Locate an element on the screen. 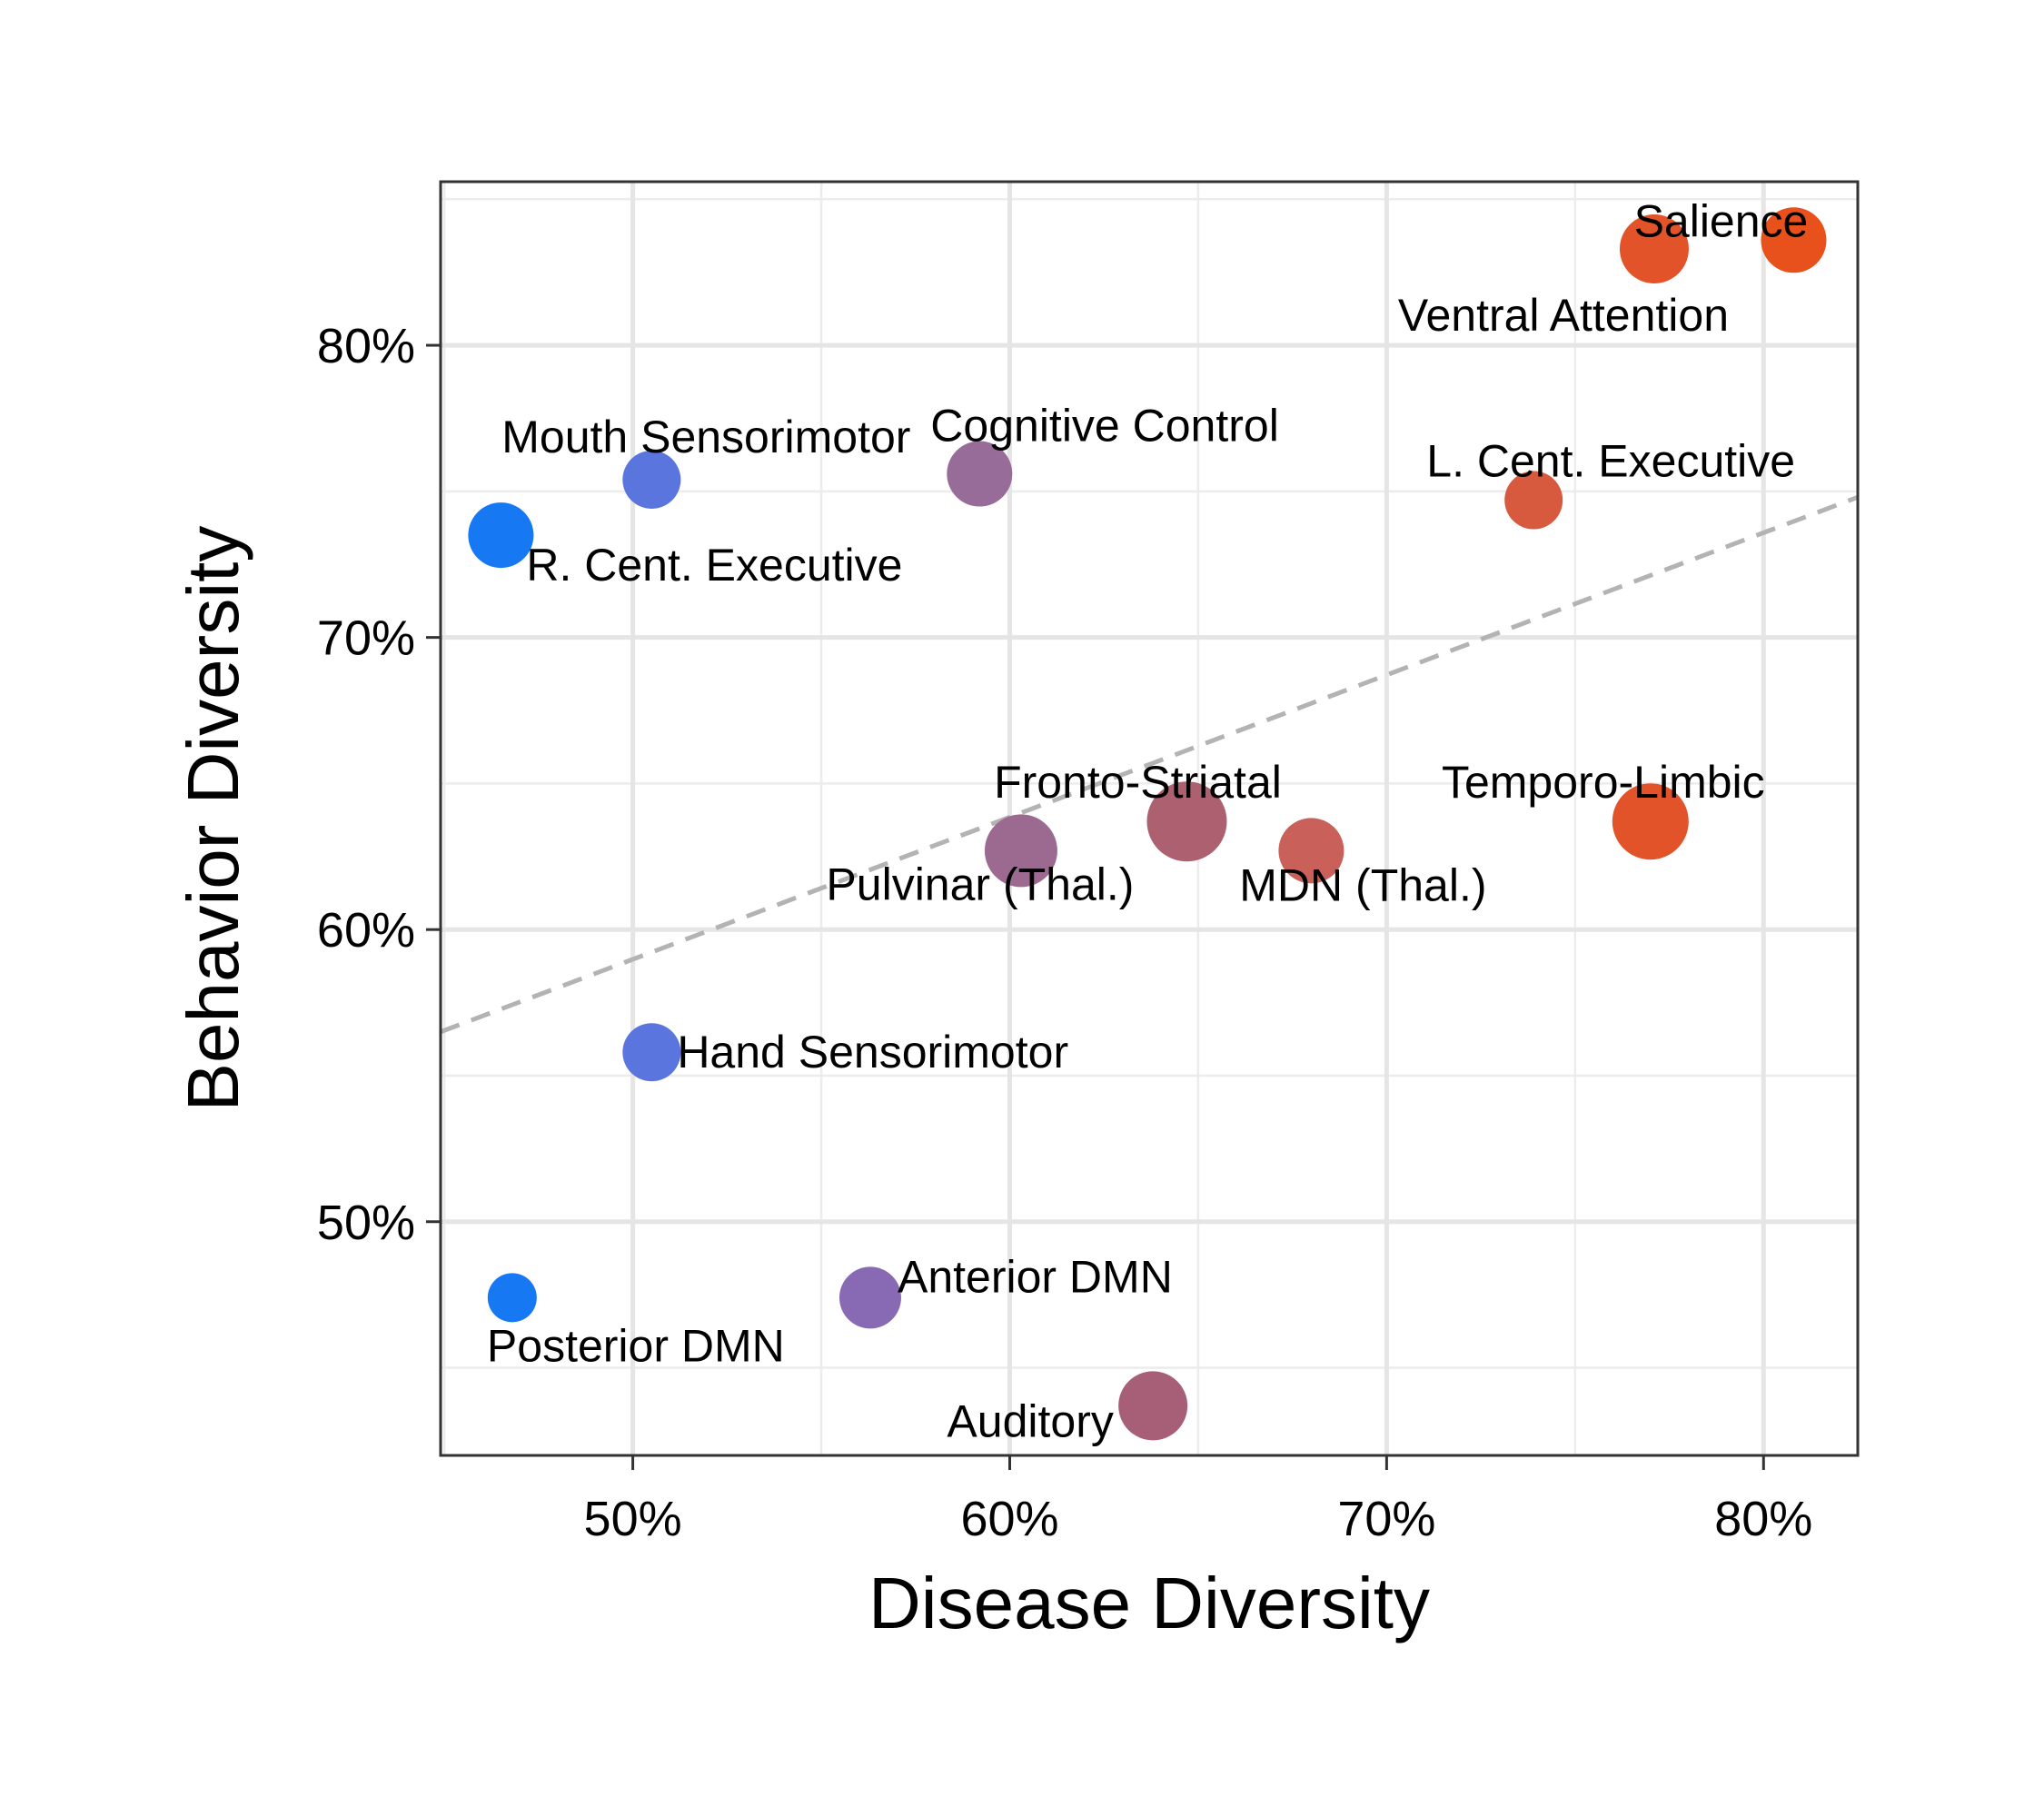 The width and height of the screenshot is (2044, 1817). y-tick-label: 60% is located at coordinates (366, 930).